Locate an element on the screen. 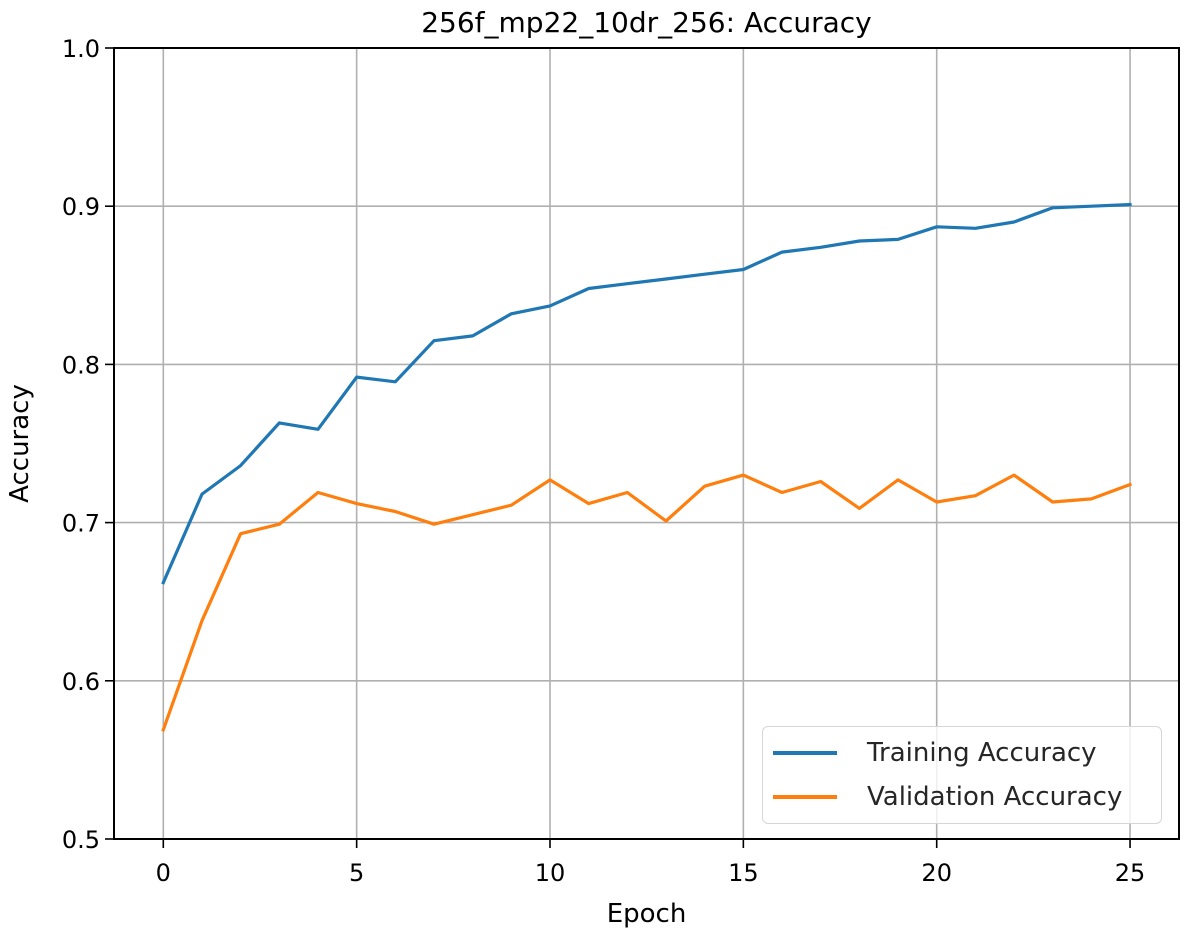 This screenshot has width=1197, height=937. y-tick-label: 0.6 is located at coordinates (81, 682).